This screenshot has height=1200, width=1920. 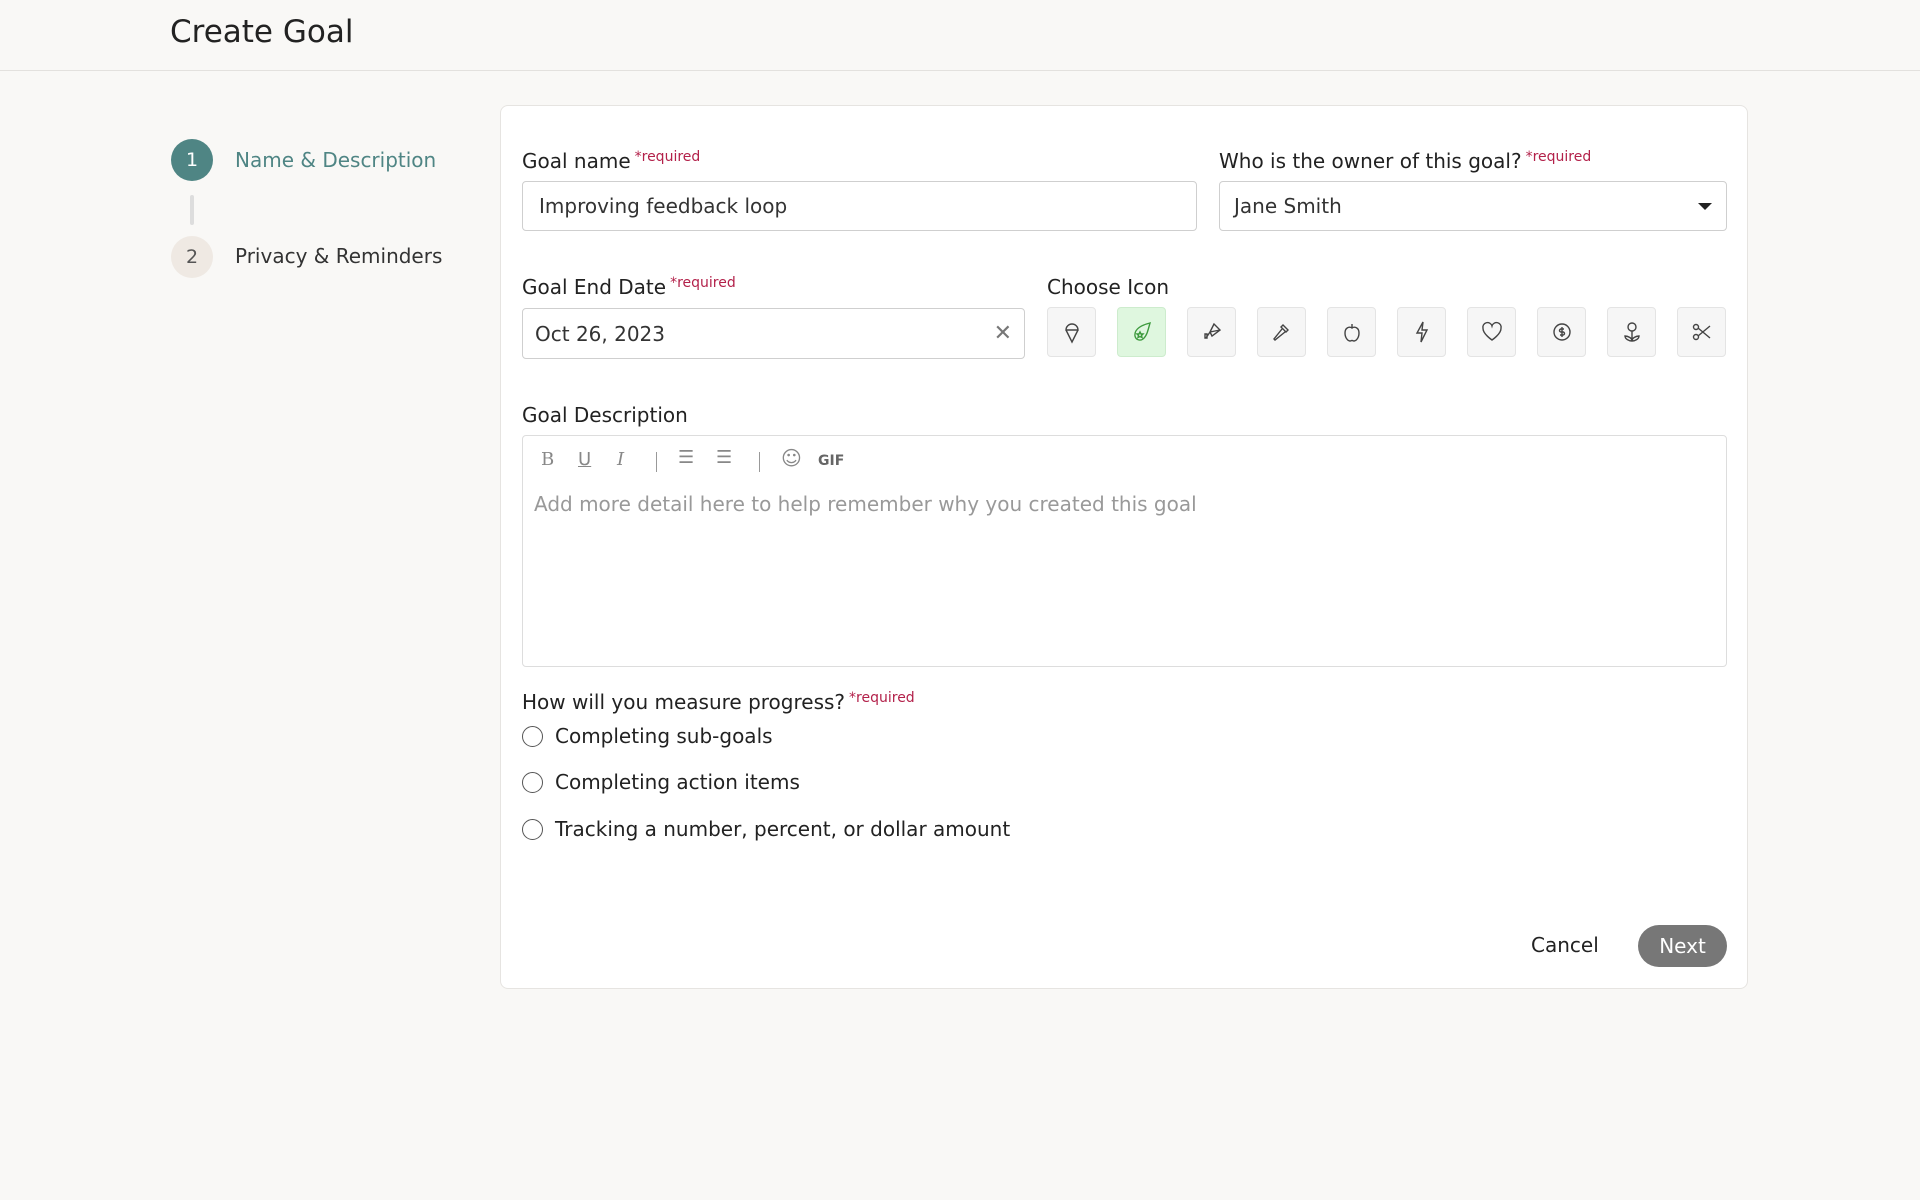 What do you see at coordinates (1211, 332) in the screenshot?
I see `kite-icon` at bounding box center [1211, 332].